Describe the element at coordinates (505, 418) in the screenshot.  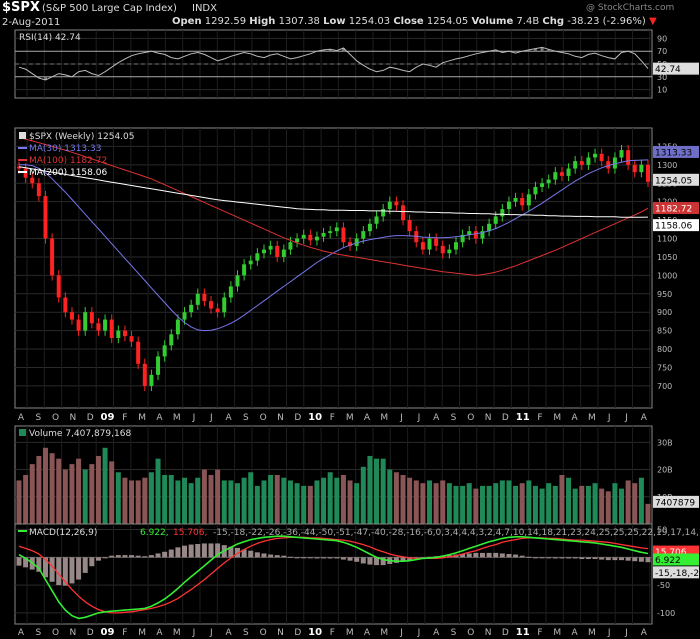
I see `x-tick-label: D` at that location.